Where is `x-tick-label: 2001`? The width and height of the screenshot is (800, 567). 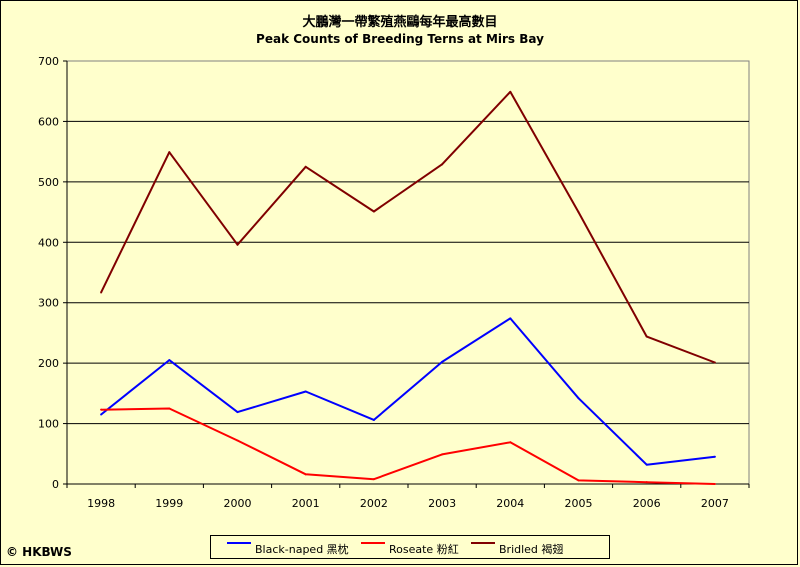
x-tick-label: 2001 is located at coordinates (306, 503).